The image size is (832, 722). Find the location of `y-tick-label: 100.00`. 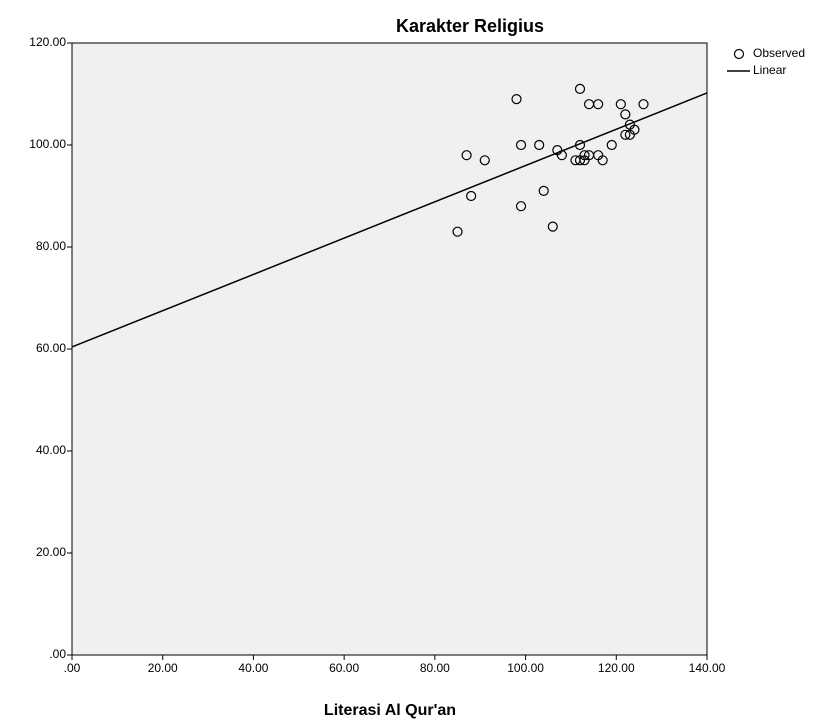

y-tick-label: 100.00 is located at coordinates (47, 144).